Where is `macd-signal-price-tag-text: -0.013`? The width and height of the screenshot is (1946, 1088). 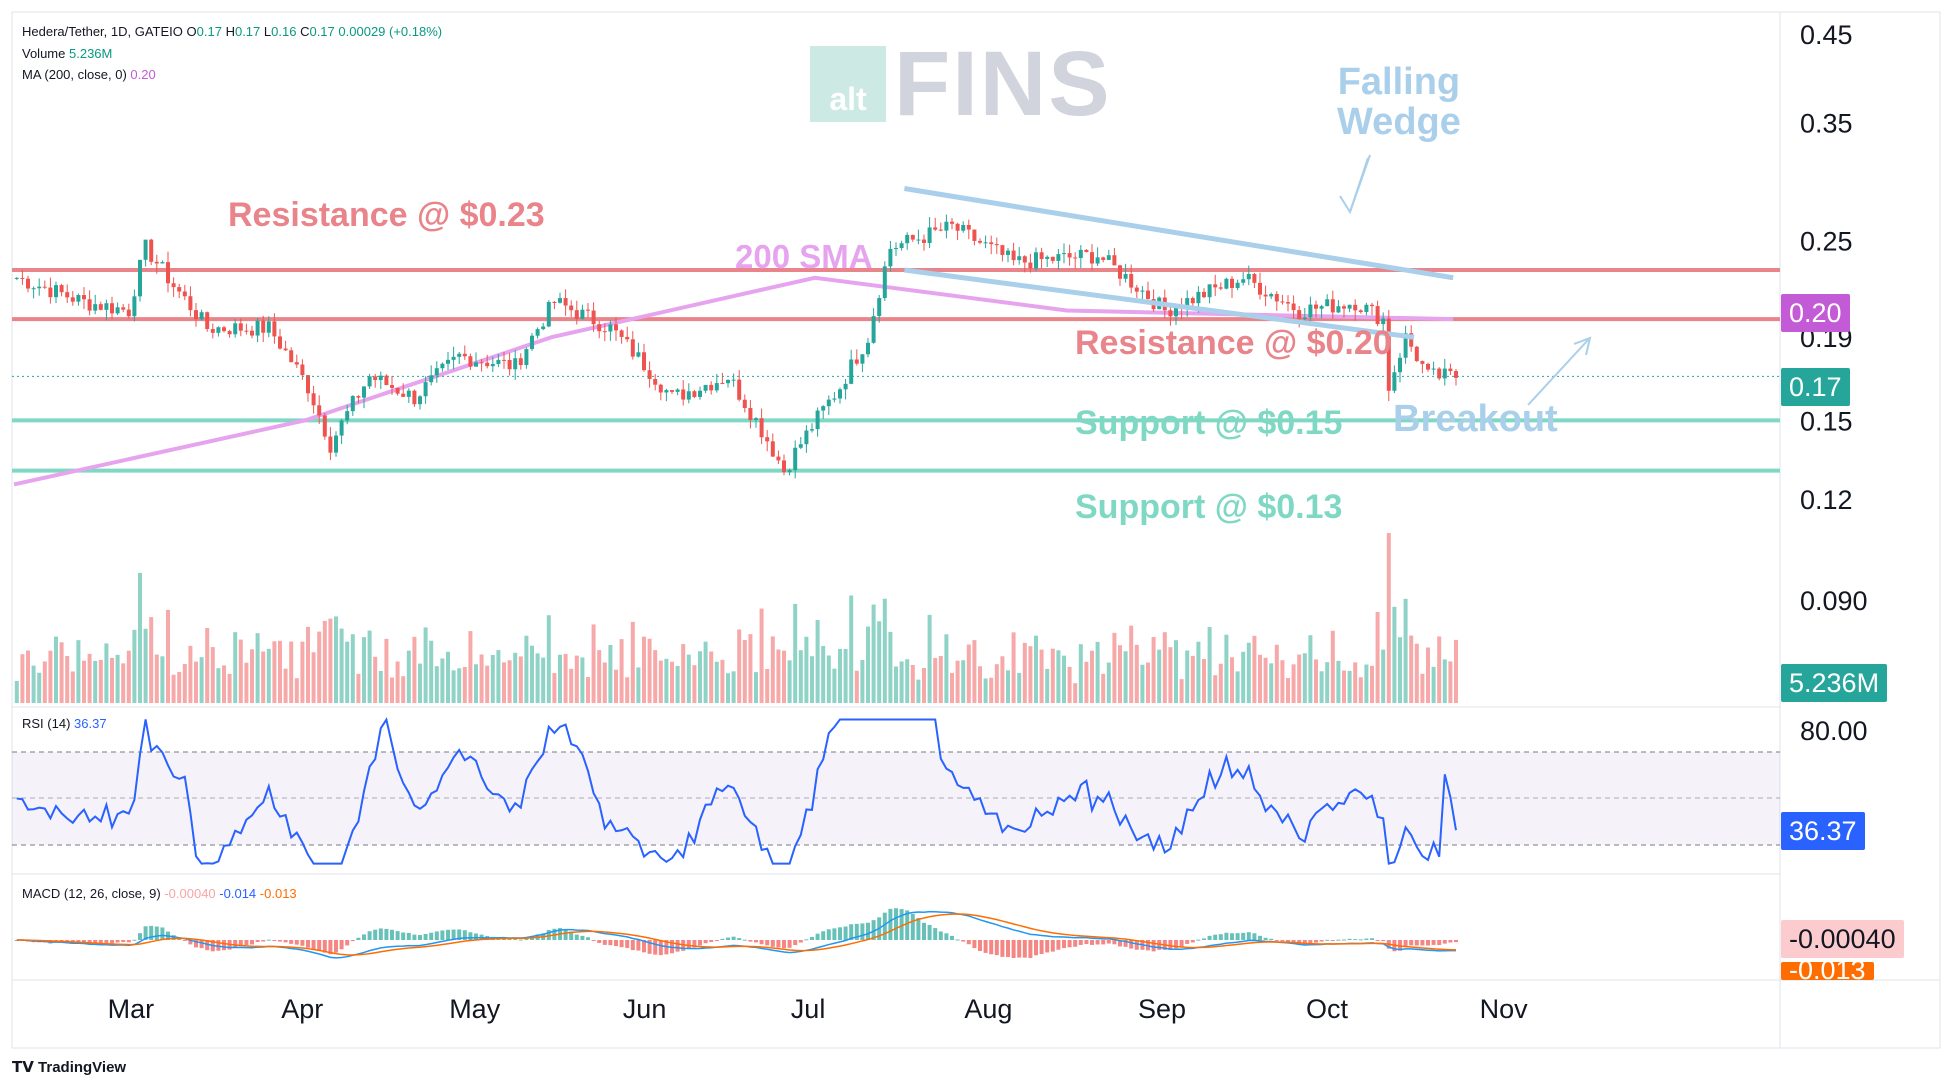
macd-signal-price-tag-text: -0.013 is located at coordinates (1827, 971).